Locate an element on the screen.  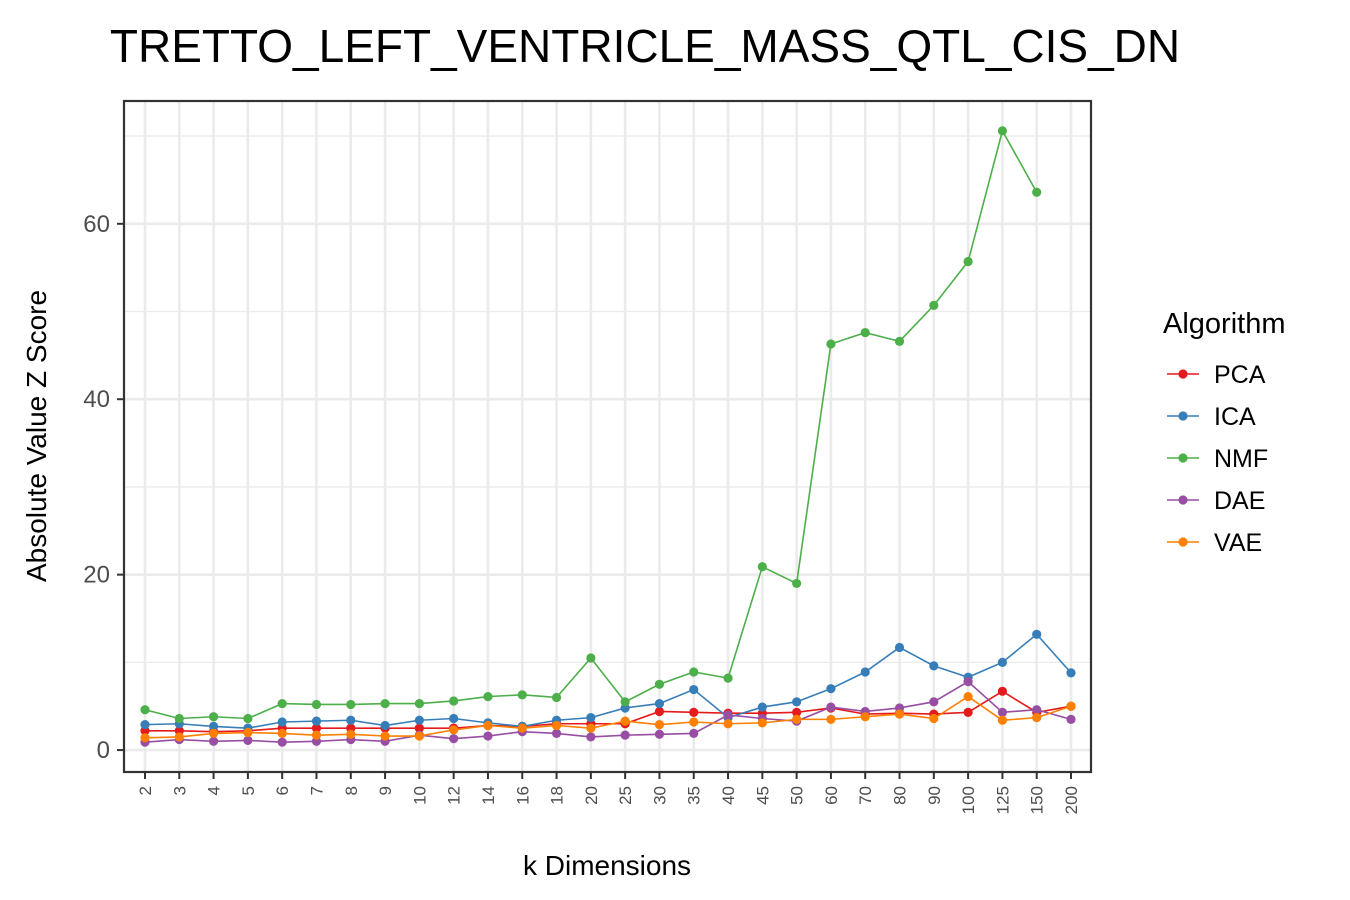
x-tick-label: 10 is located at coordinates (419, 795).